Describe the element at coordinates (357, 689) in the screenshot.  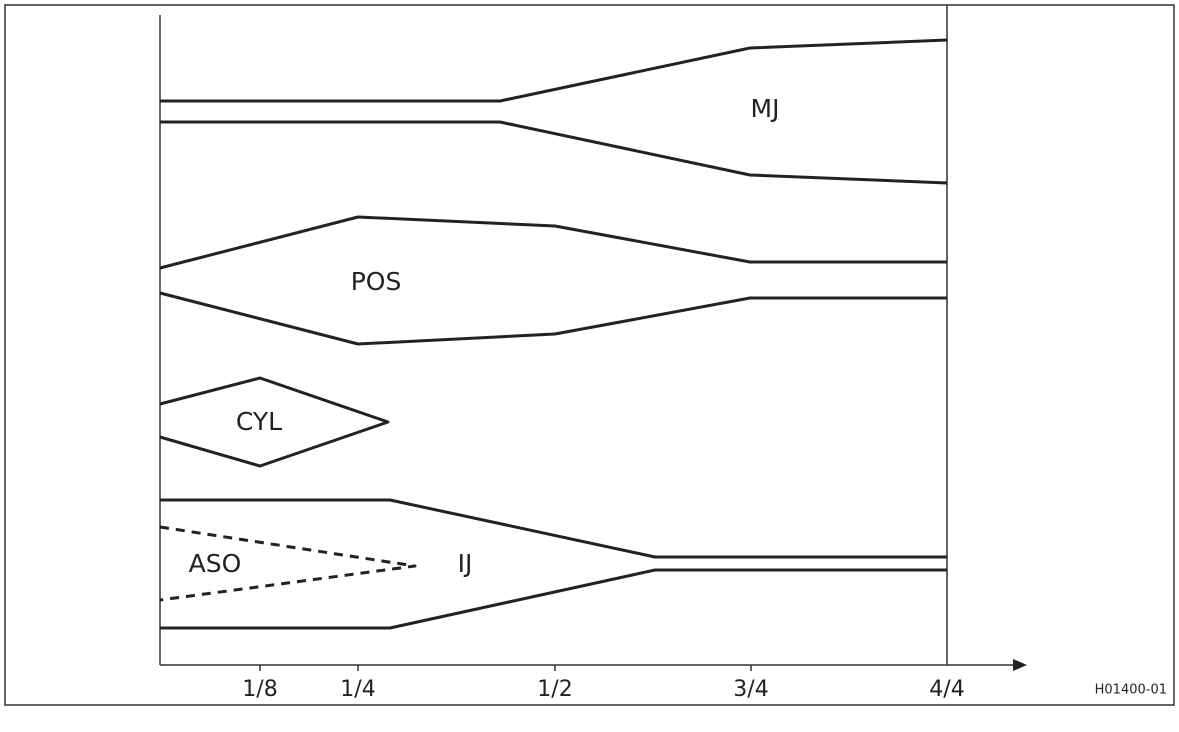
I see `x-tick-label: 1/4` at that location.